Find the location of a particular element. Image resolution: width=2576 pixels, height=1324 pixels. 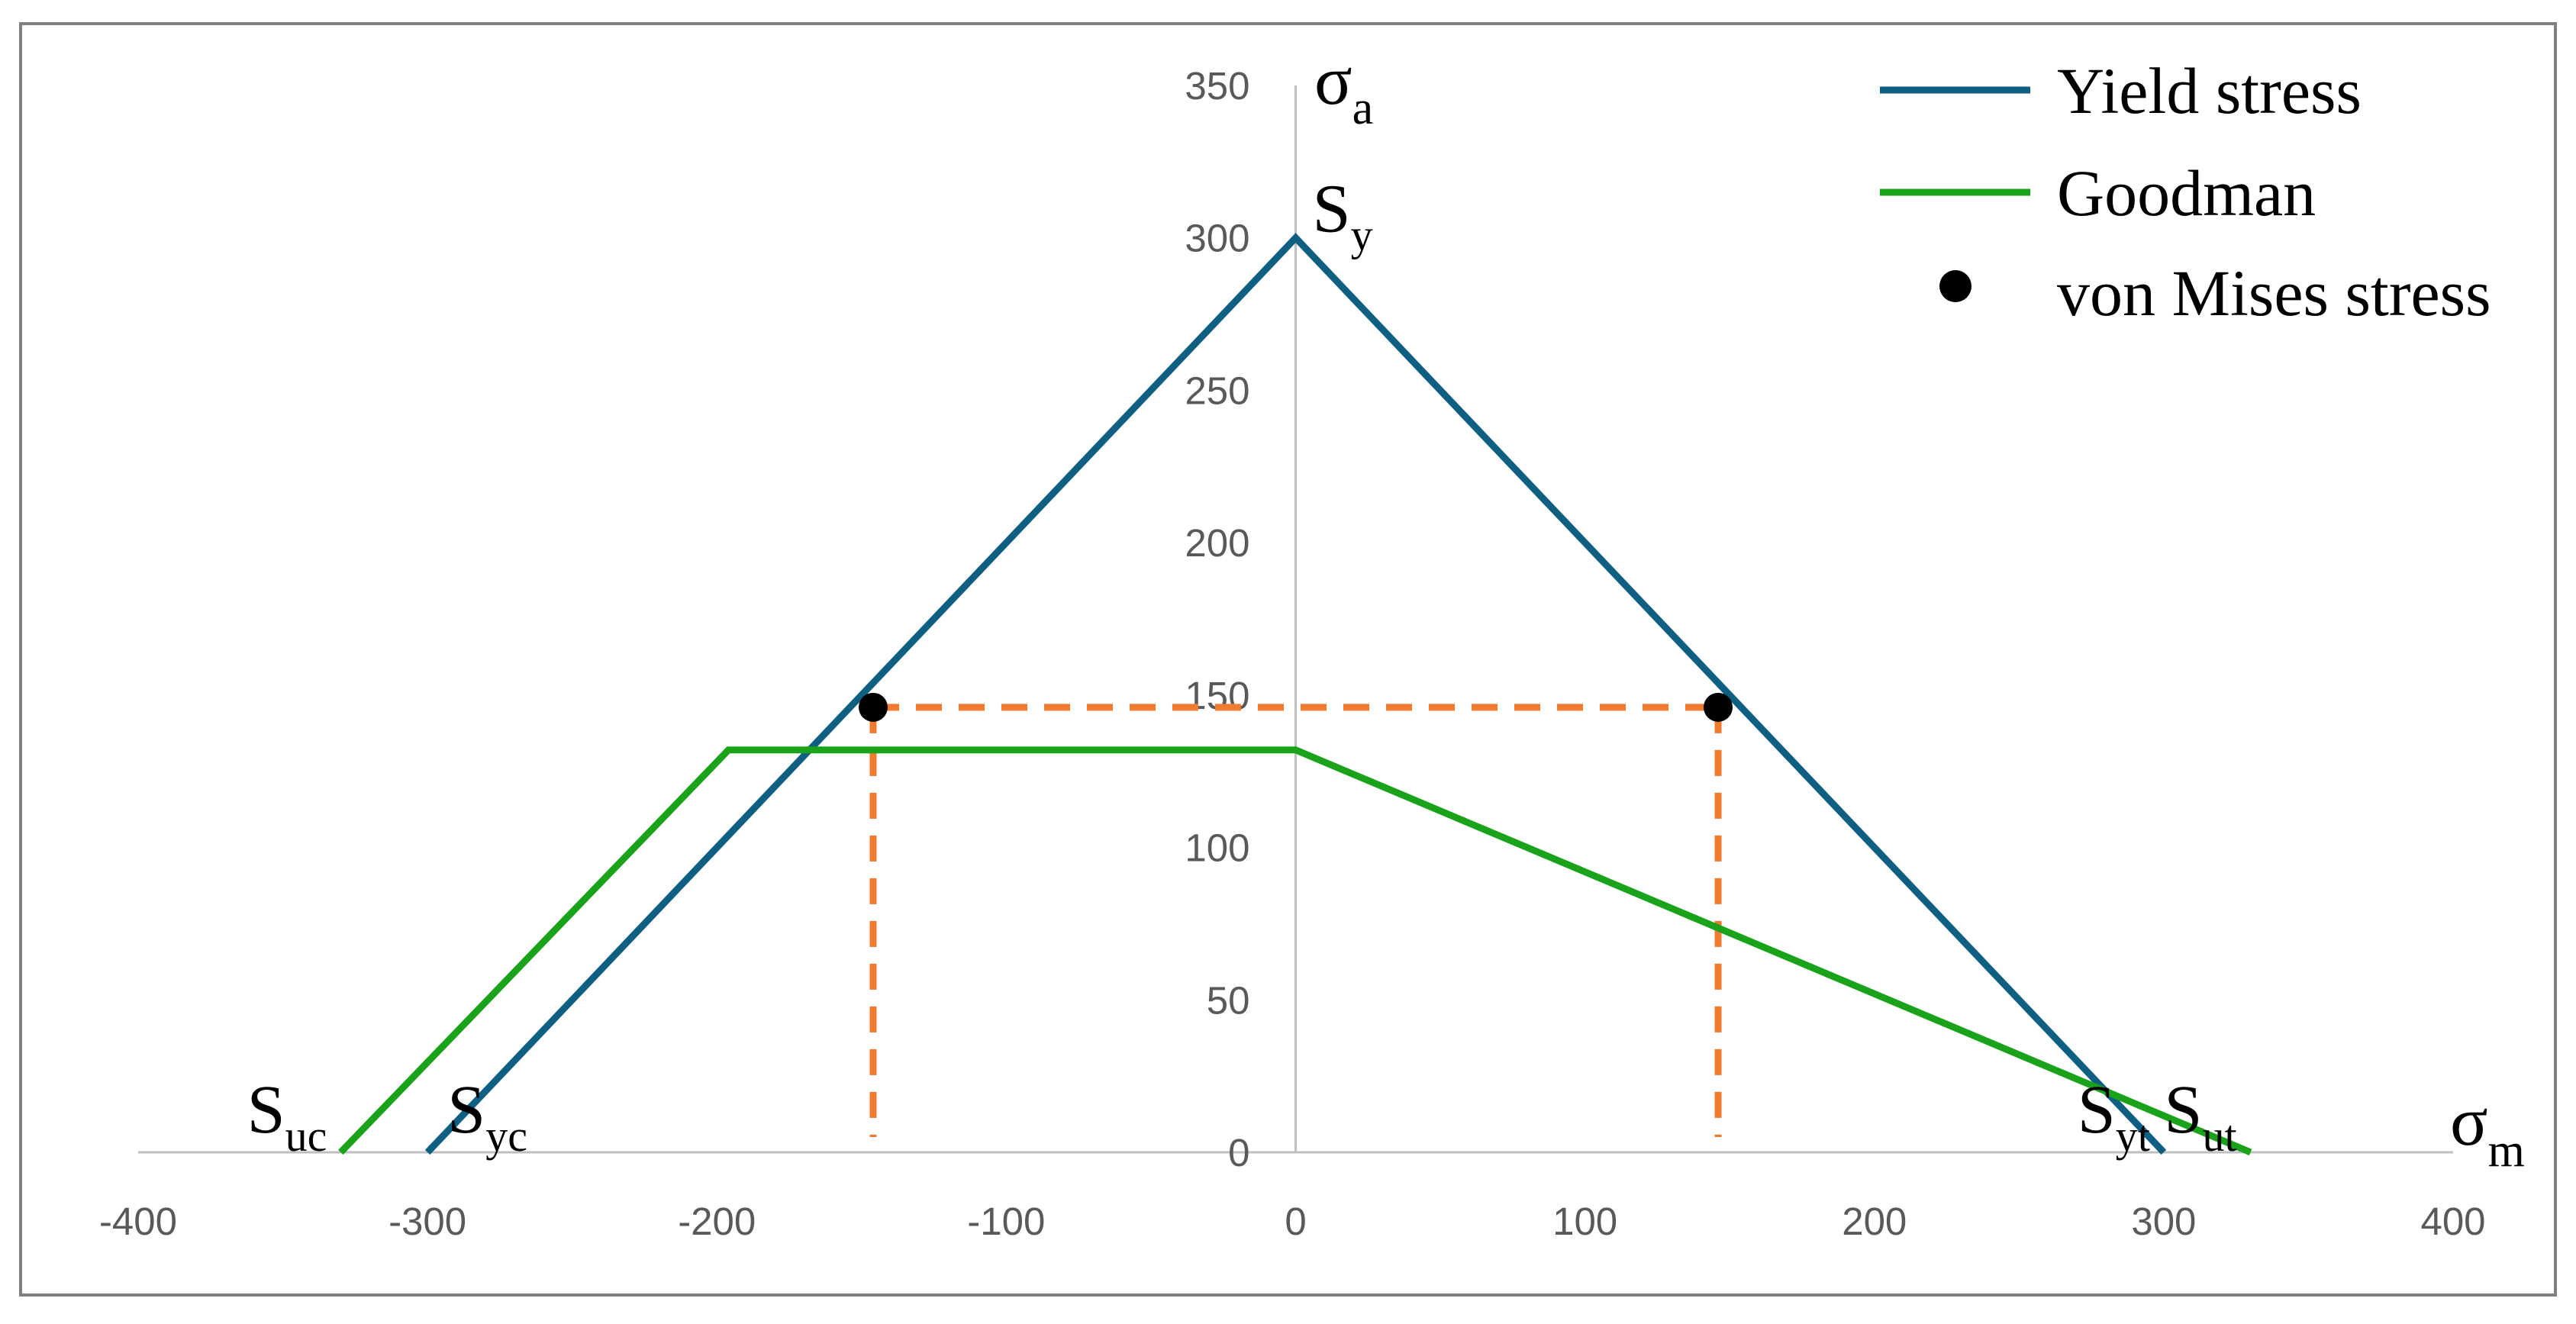

annotation-label: Syc is located at coordinates (487, 1116).